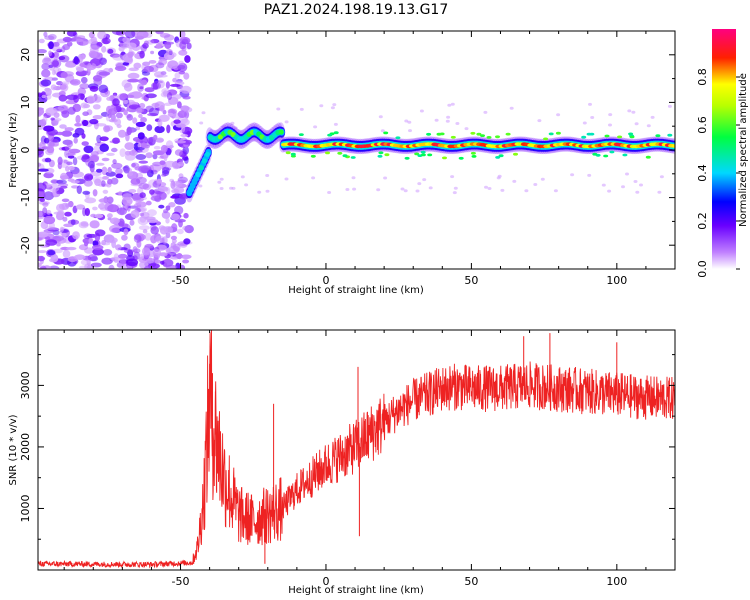  Describe the element at coordinates (25, 447) in the screenshot. I see `y-tick-label: 2000` at that location.